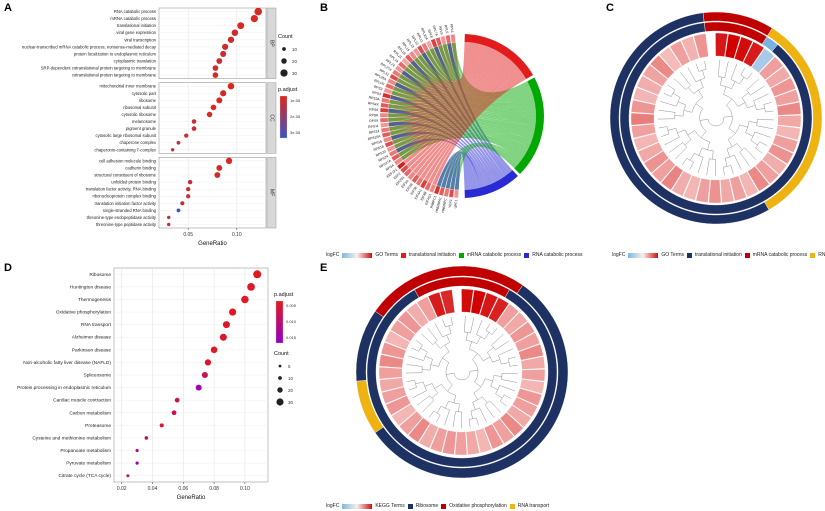  What do you see at coordinates (183, 489) in the screenshot?
I see `svg-text: 0.06` at bounding box center [183, 489].